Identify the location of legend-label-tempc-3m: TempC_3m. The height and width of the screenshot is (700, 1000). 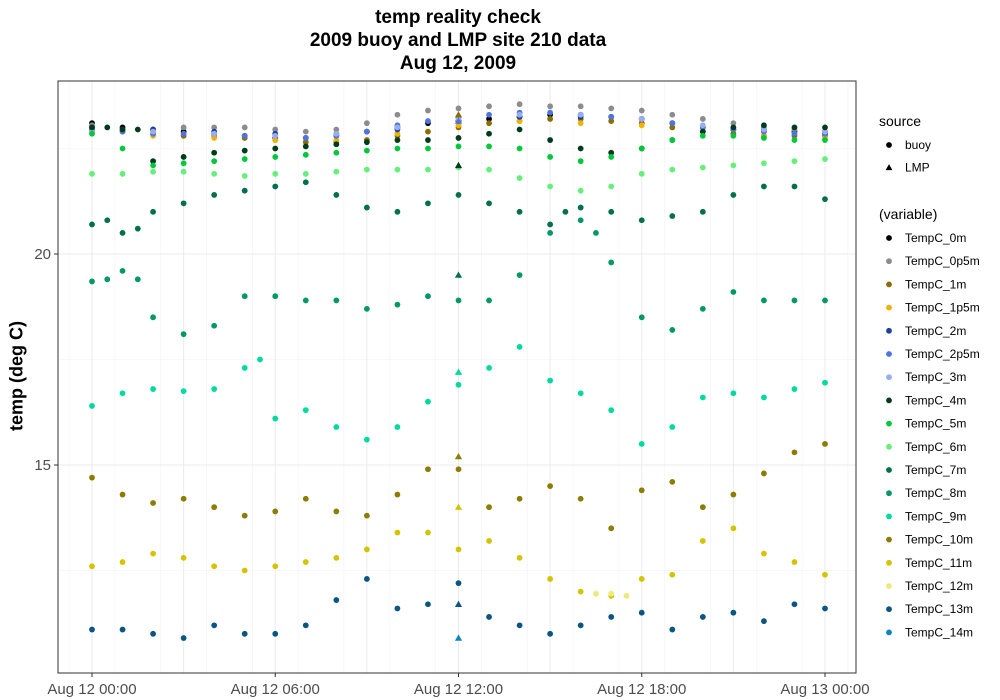
(935, 377).